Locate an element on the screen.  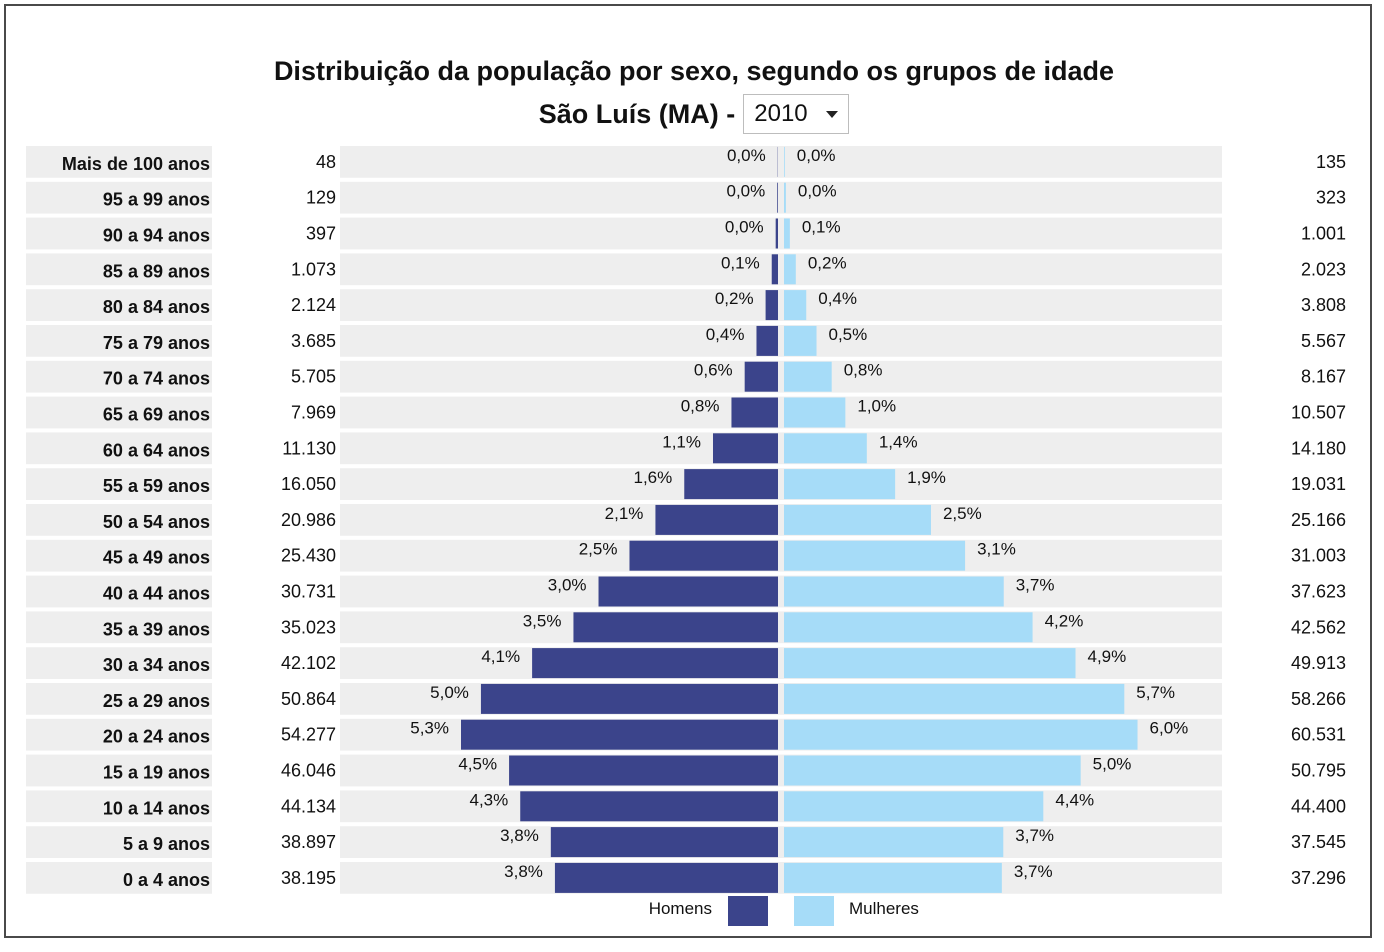
subtitle-row: São Luís (MA) - 2010 is located at coordinates (688, 114).